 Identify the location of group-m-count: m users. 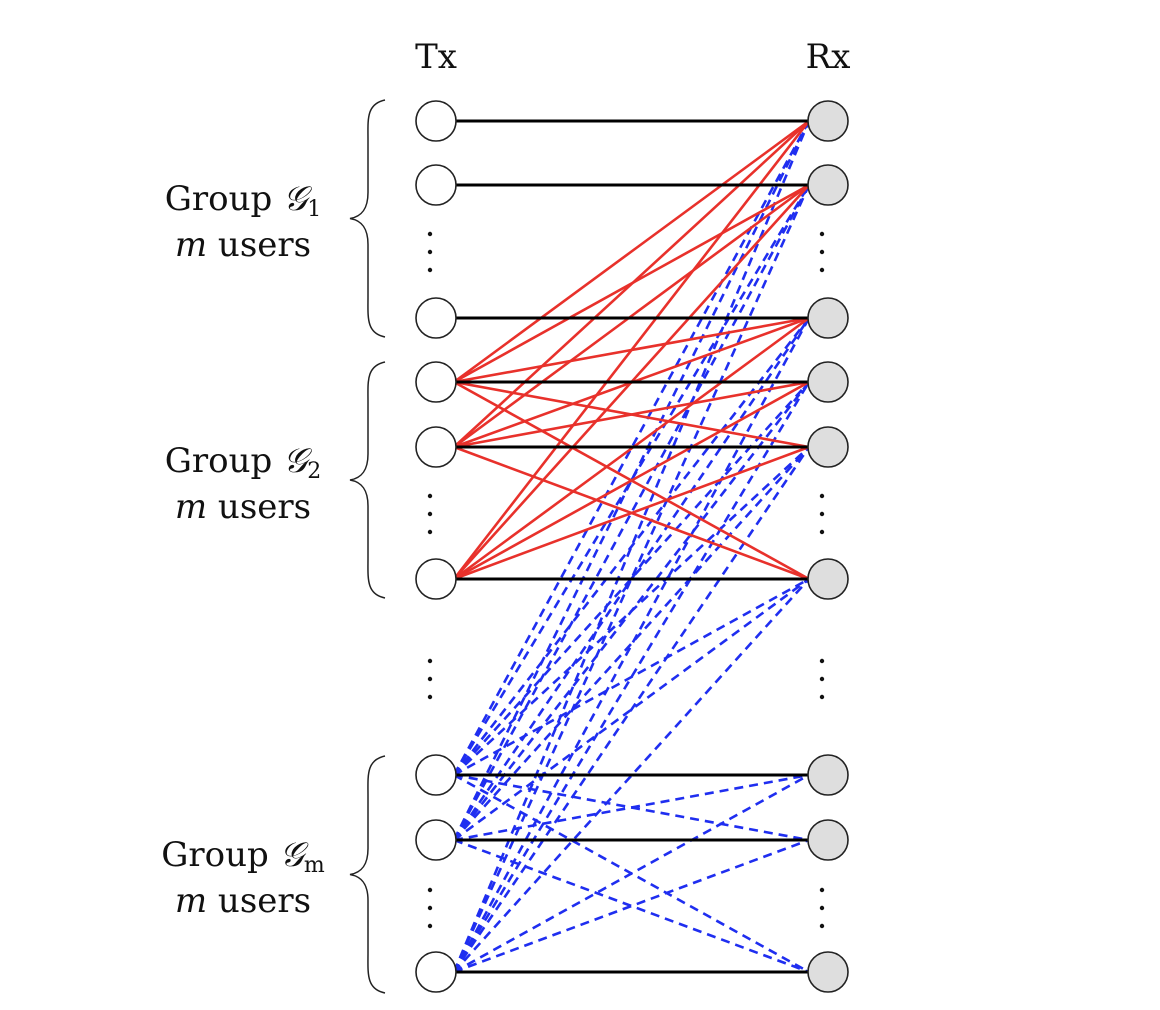
(243, 901).